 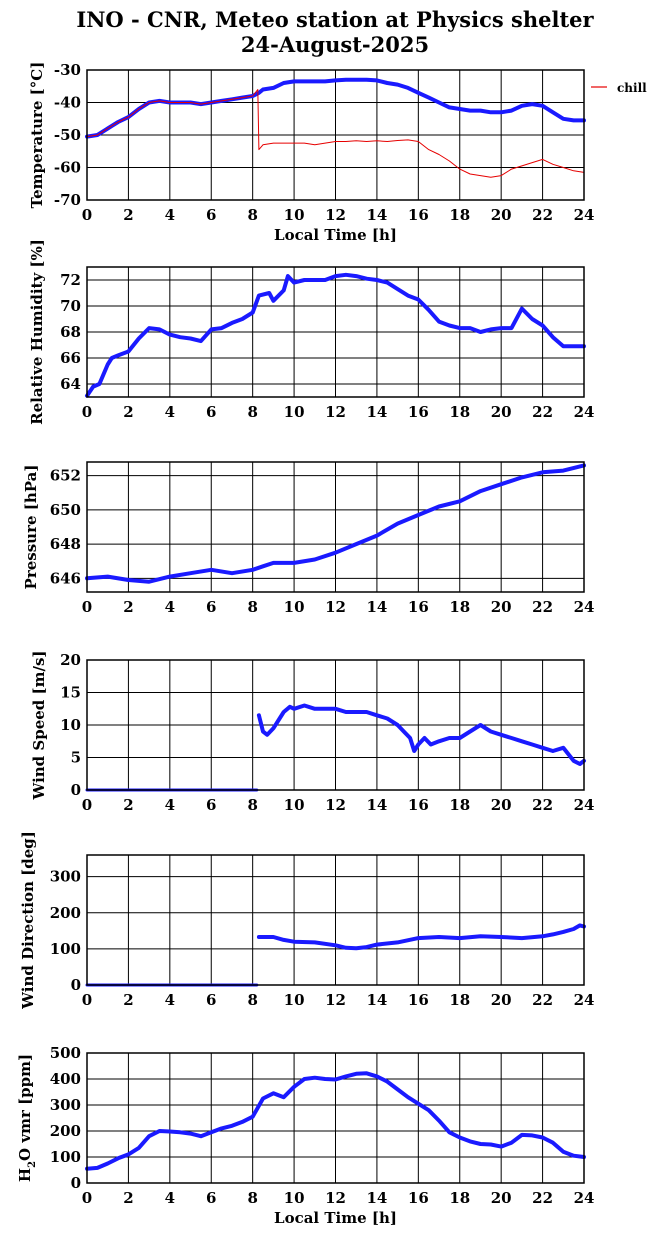 What do you see at coordinates (65, 1079) in the screenshot?
I see `y-tick-label: 400` at bounding box center [65, 1079].